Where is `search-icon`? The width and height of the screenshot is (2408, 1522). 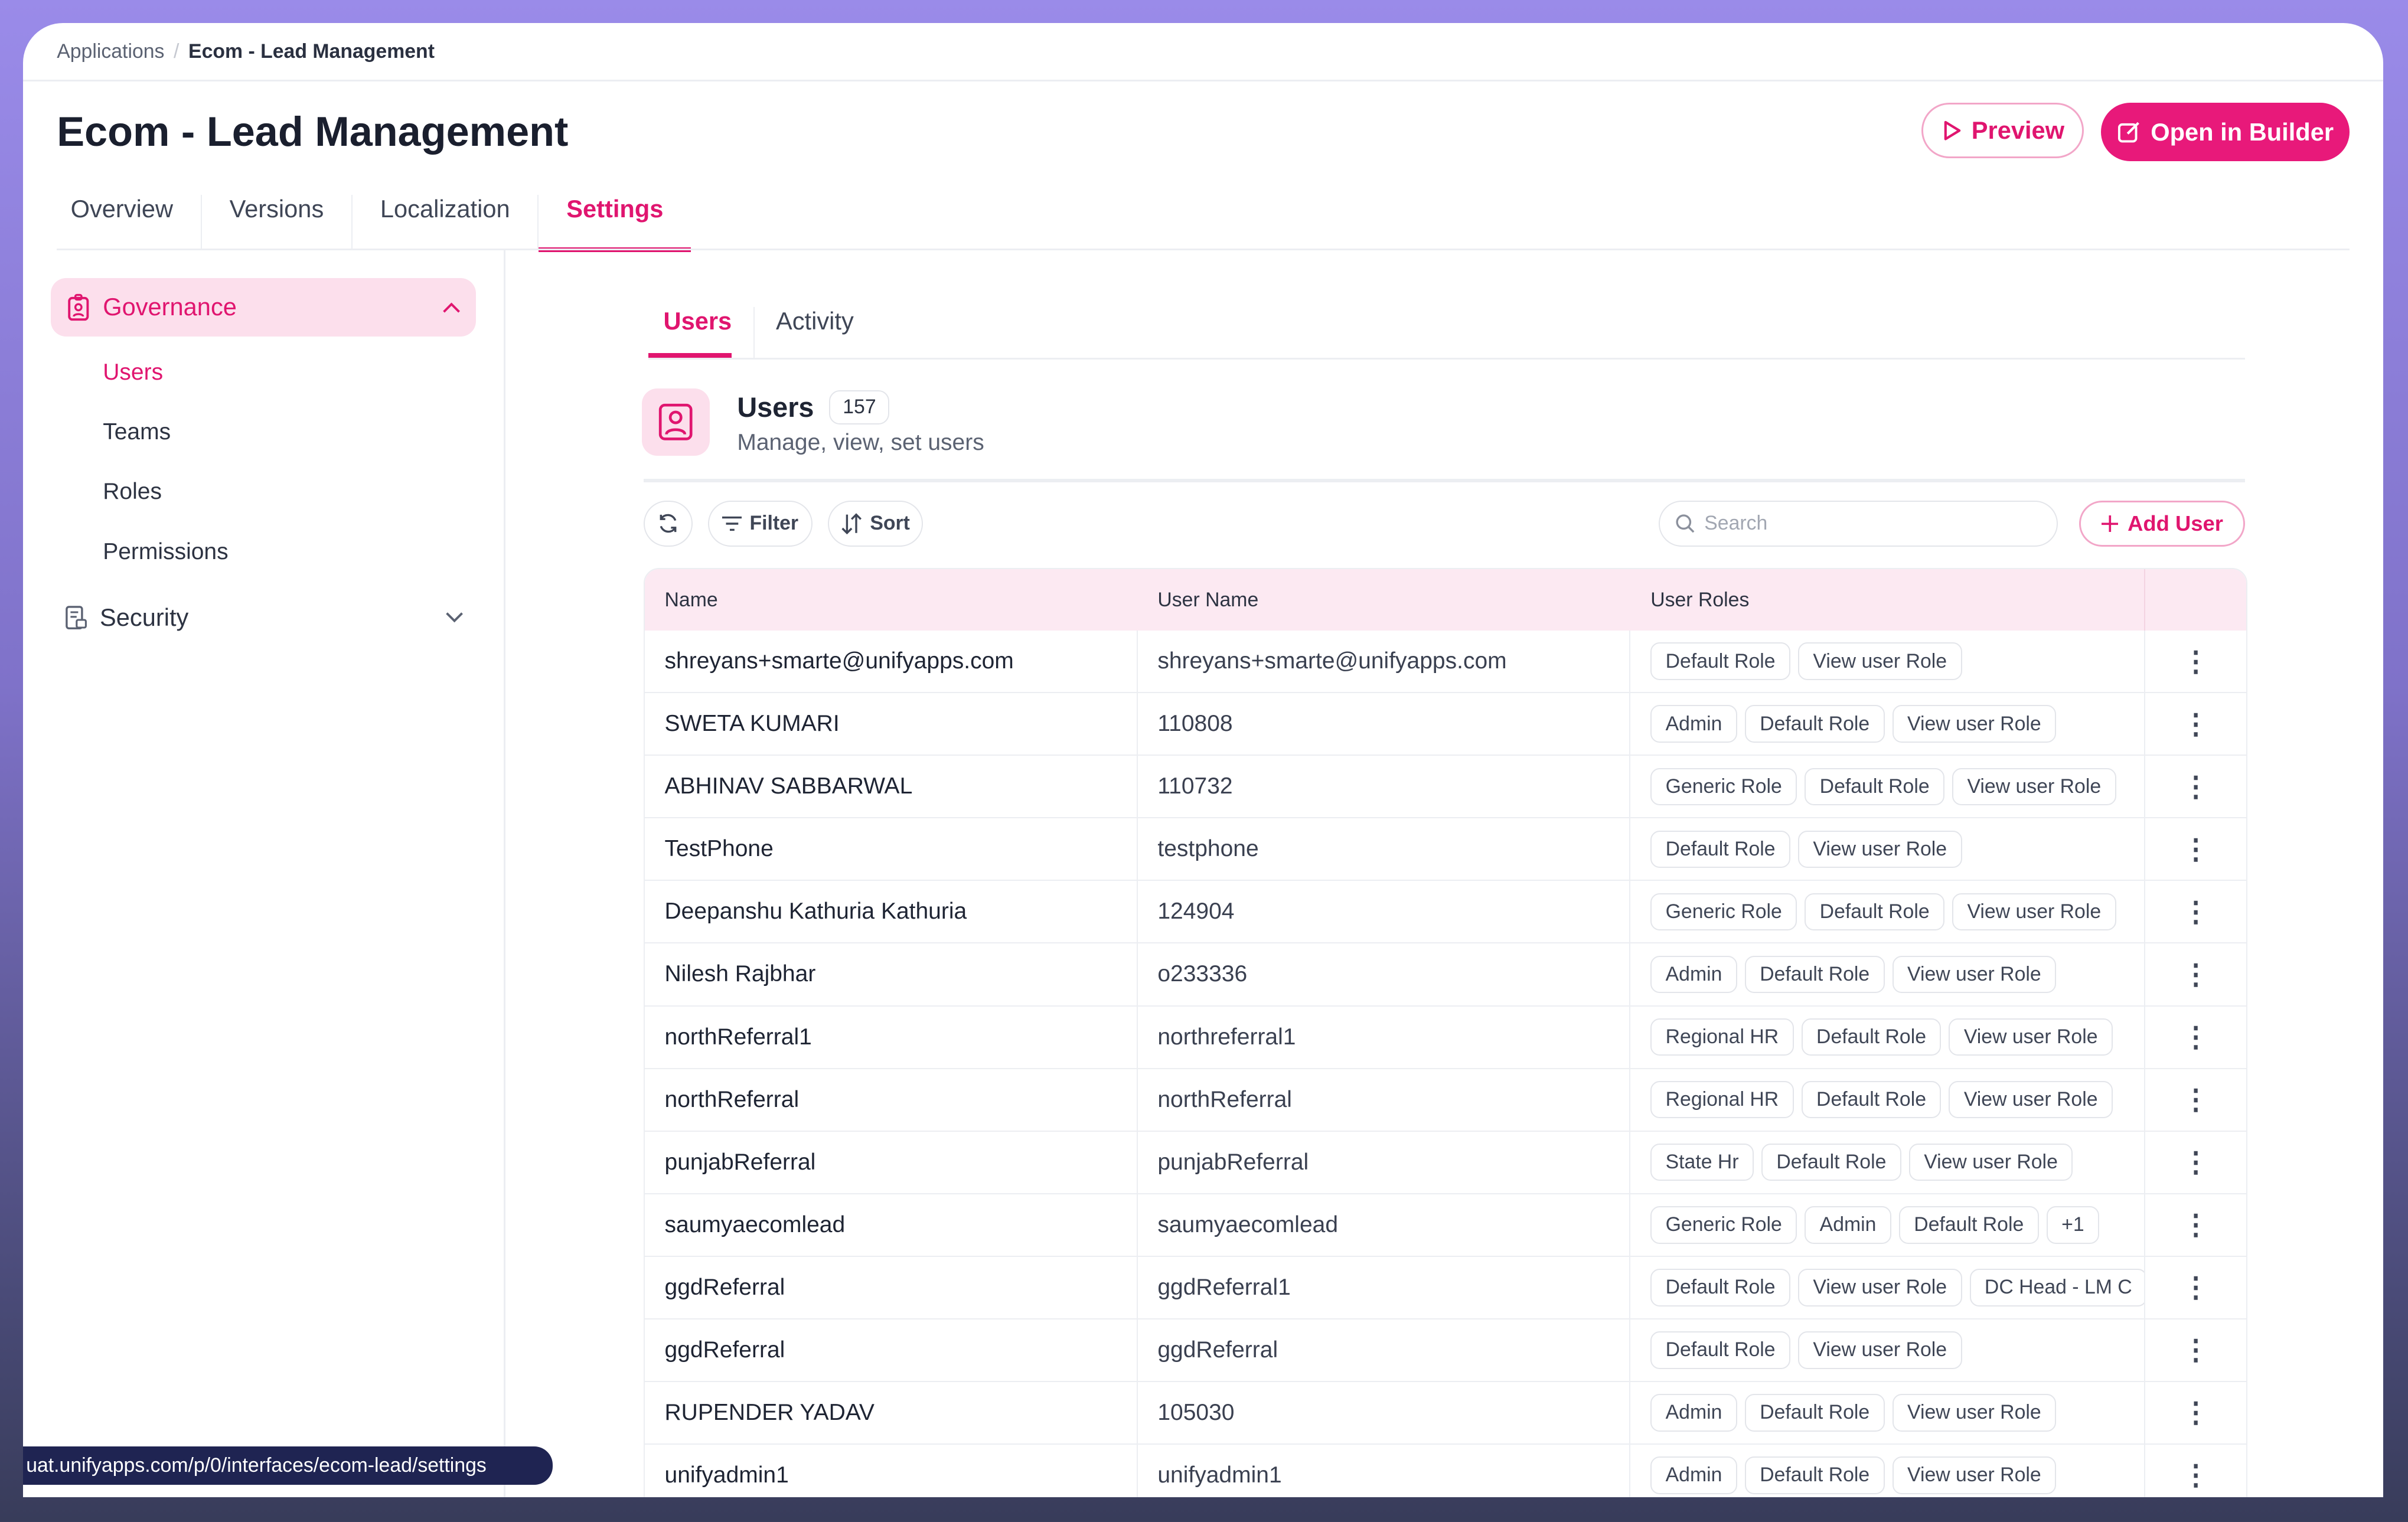
search-icon is located at coordinates (1685, 523).